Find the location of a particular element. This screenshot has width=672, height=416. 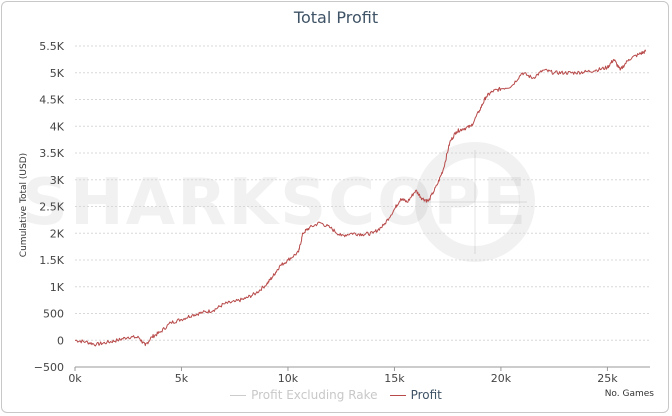

y-tick-label: 5.5K is located at coordinates (51, 46).